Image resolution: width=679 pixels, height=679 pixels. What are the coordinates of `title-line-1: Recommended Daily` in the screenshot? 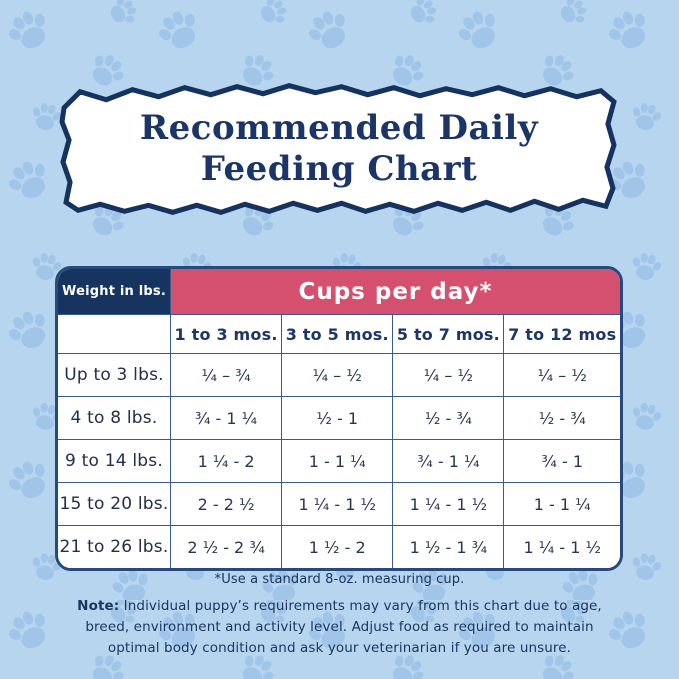 It's located at (339, 127).